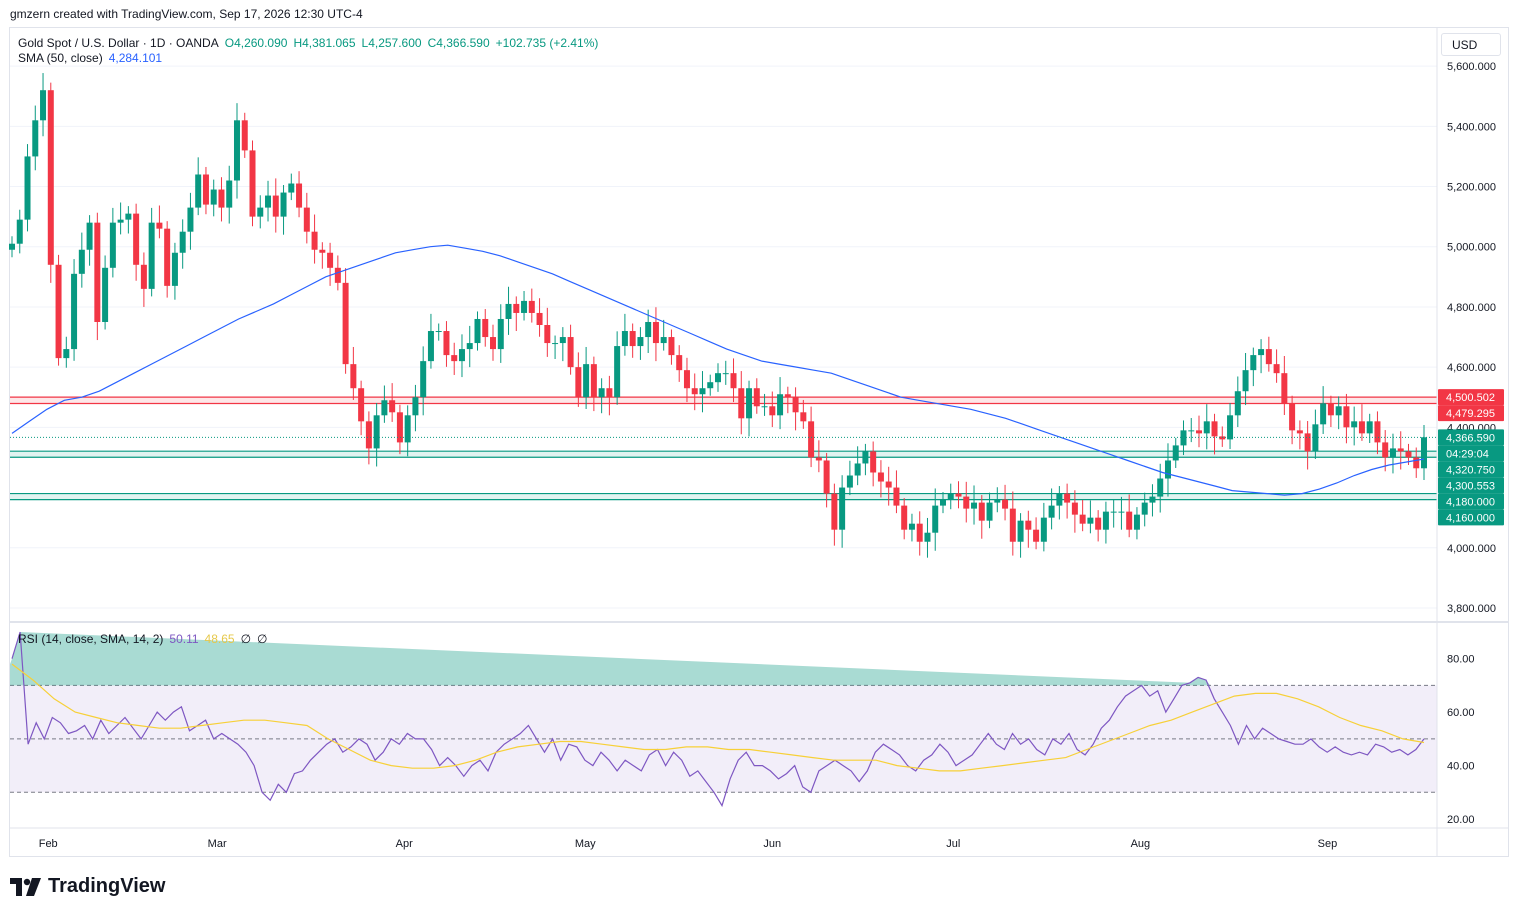 This screenshot has width=1519, height=917. Describe the element at coordinates (135, 58) in the screenshot. I see `sma-legend-value: 4,284.101` at that location.